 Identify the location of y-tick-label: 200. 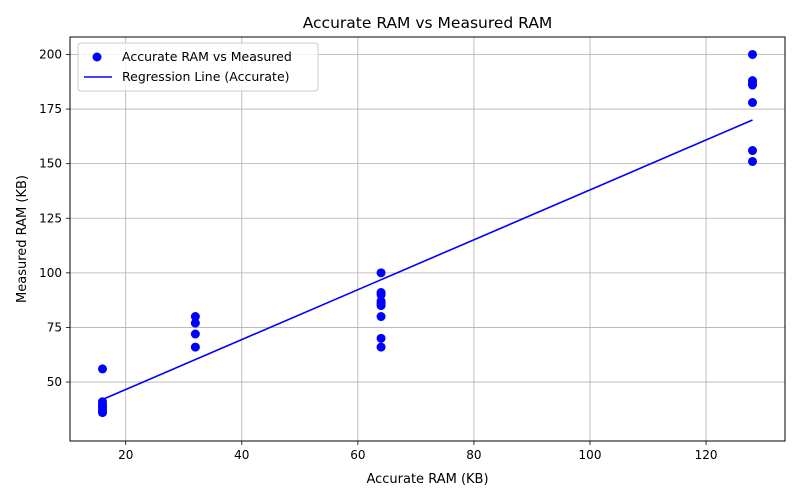
(50, 54).